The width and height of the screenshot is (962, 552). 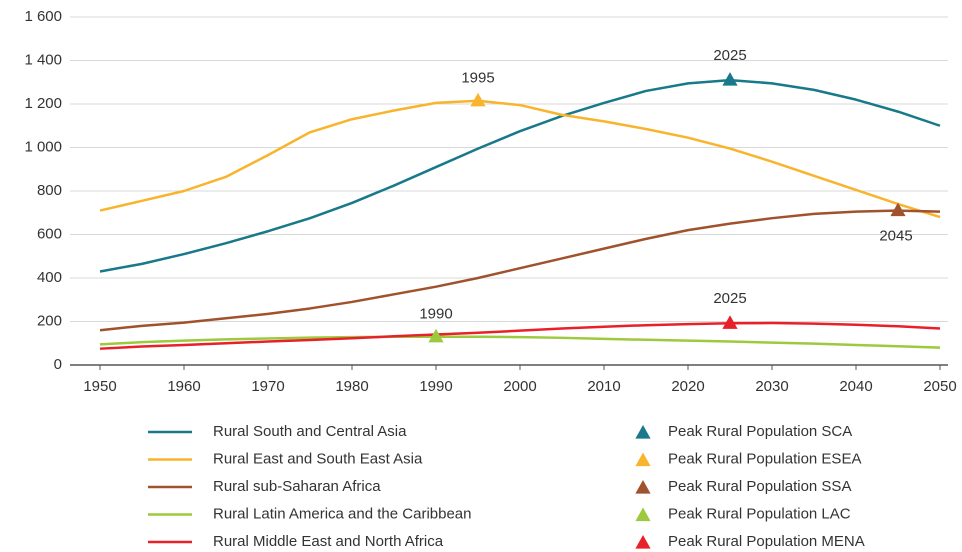 I want to click on y-tick-label: 1 200, so click(x=43, y=103).